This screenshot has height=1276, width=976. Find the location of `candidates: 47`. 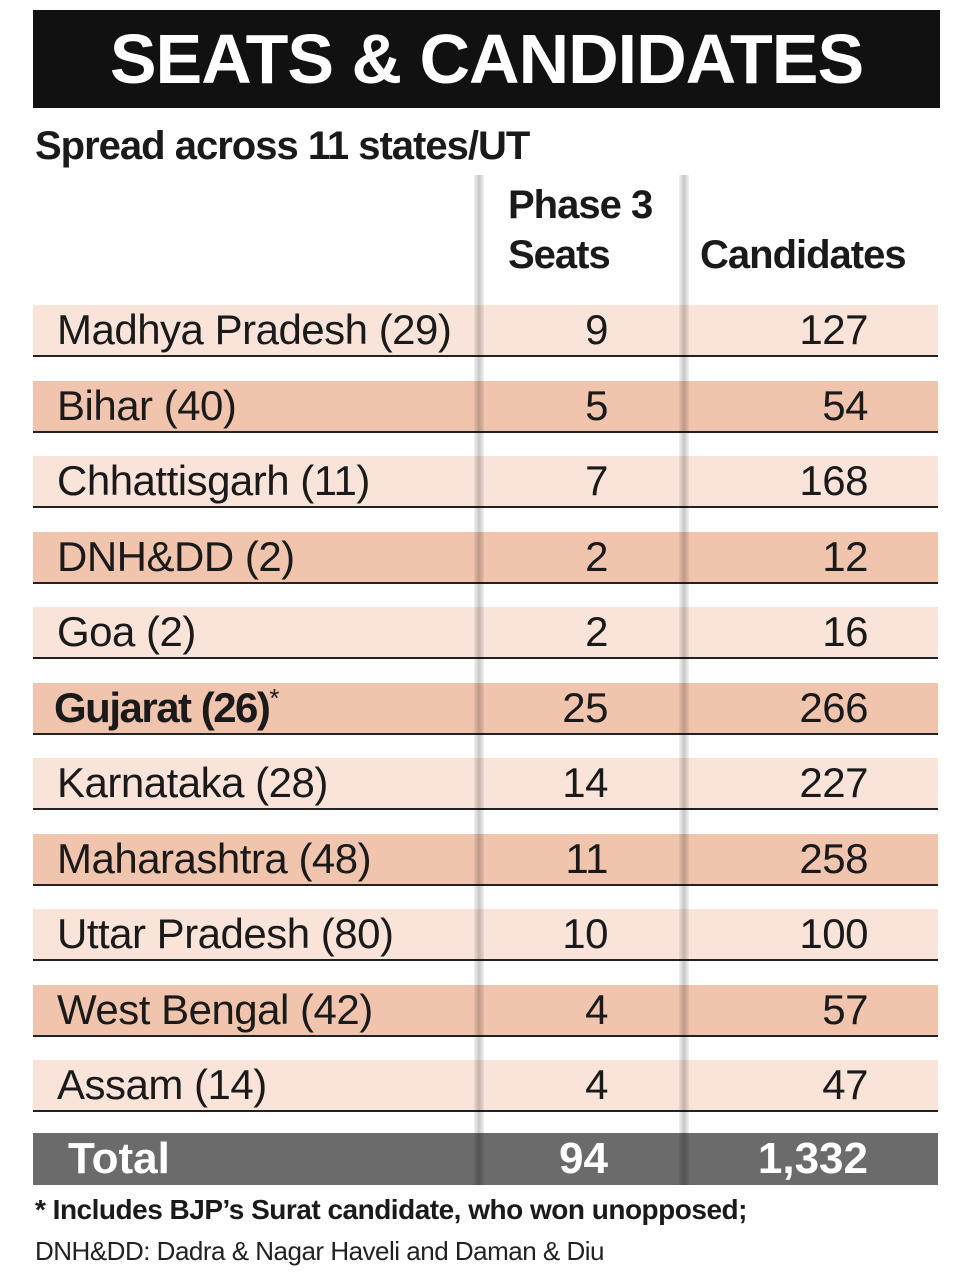

candidates: 47 is located at coordinates (845, 1084).